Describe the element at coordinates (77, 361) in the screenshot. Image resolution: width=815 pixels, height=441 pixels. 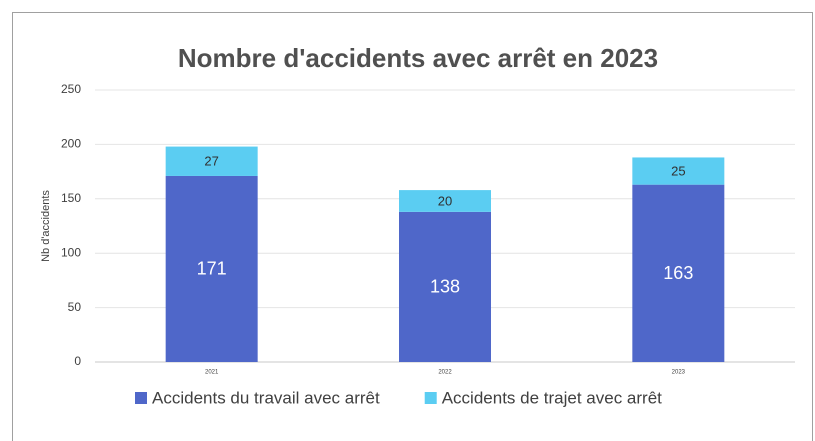
I see `y-tick-label: 0` at that location.